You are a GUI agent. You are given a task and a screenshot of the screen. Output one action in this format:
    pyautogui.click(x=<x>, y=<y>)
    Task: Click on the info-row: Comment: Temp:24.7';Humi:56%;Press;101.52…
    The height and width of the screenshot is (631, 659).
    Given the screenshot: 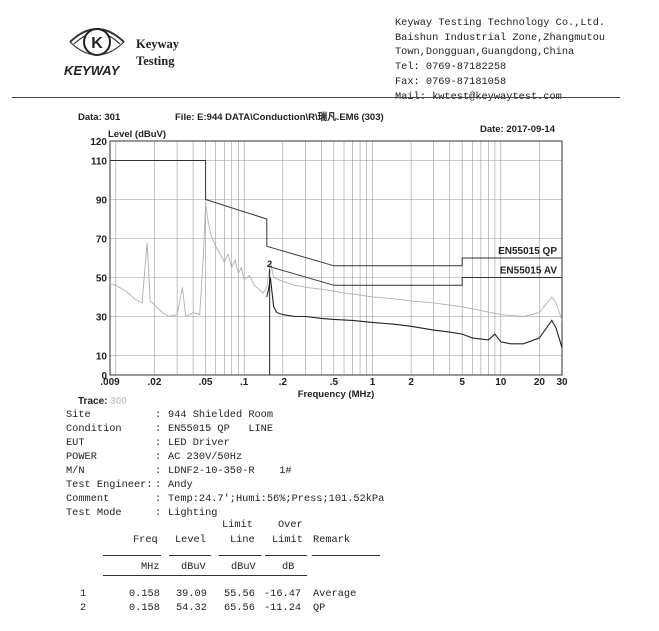 What is the action you would take?
    pyautogui.click(x=225, y=499)
    